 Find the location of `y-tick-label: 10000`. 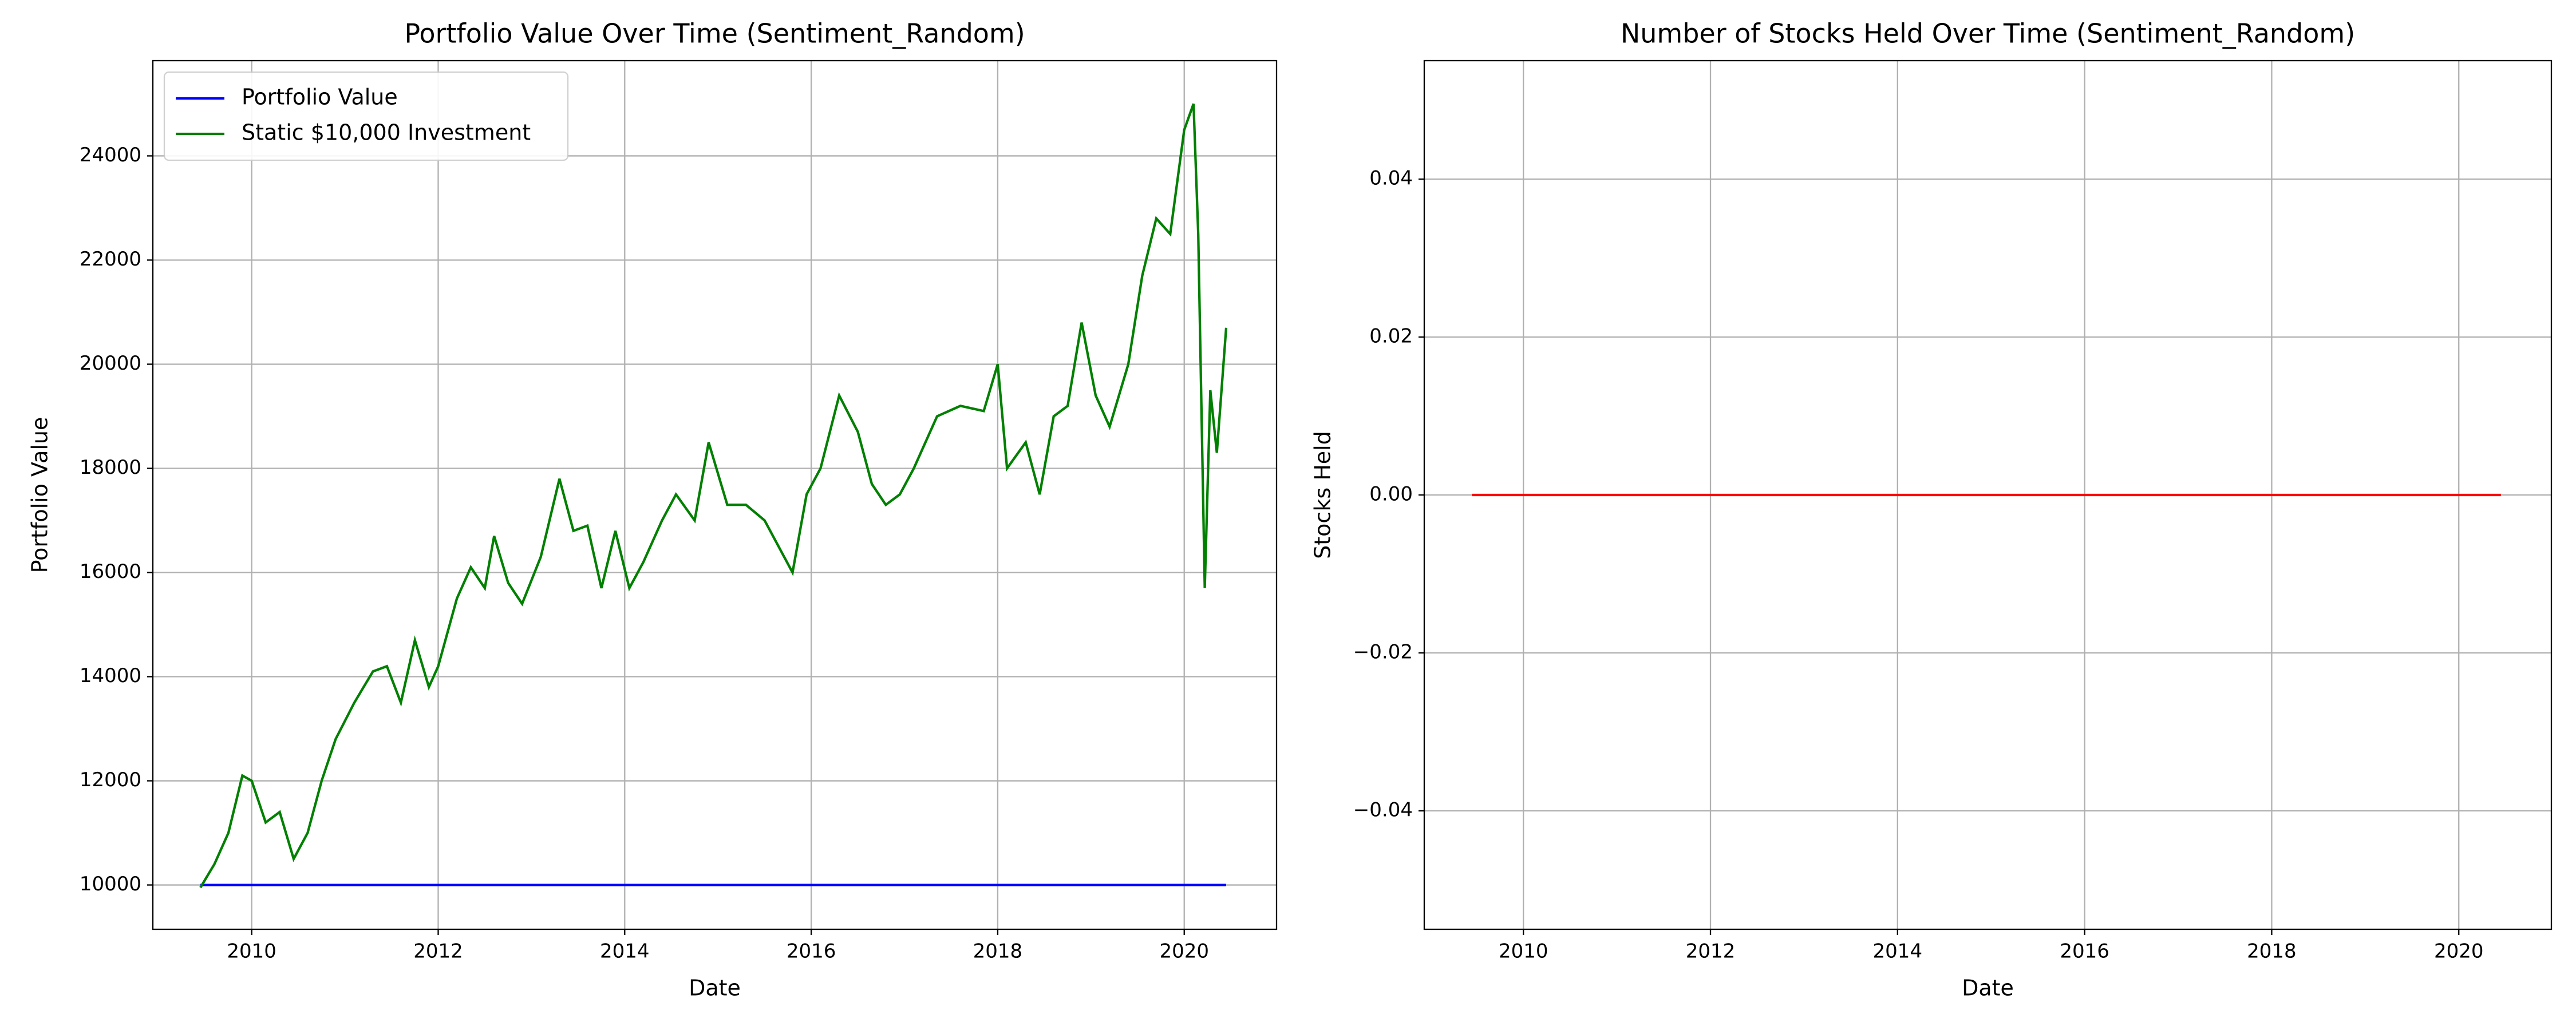

y-tick-label: 10000 is located at coordinates (110, 884).